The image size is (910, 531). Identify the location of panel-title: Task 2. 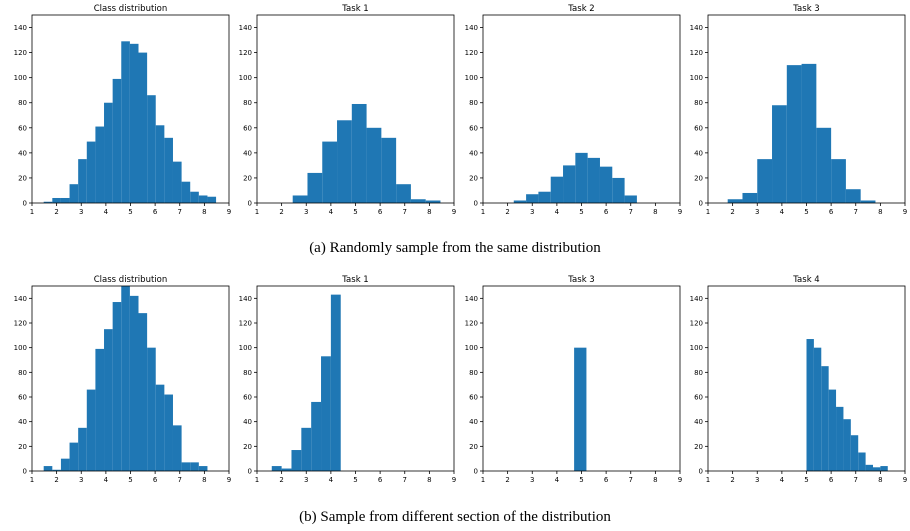
(580, 9).